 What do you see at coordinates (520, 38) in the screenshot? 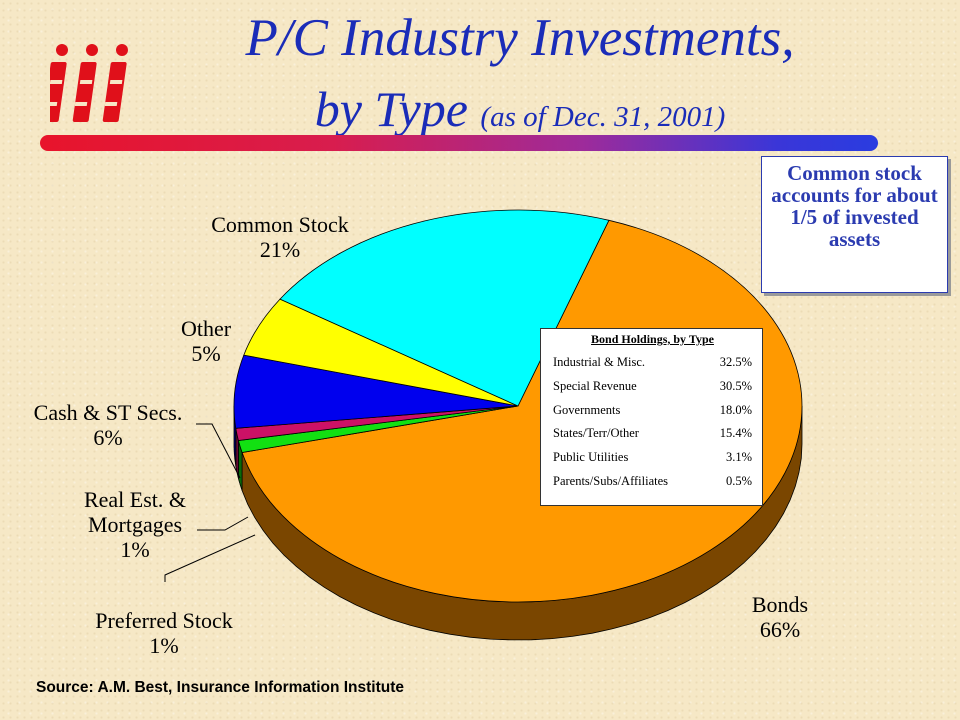
I see `chart-title-line1: P/C Industry Investments,` at bounding box center [520, 38].